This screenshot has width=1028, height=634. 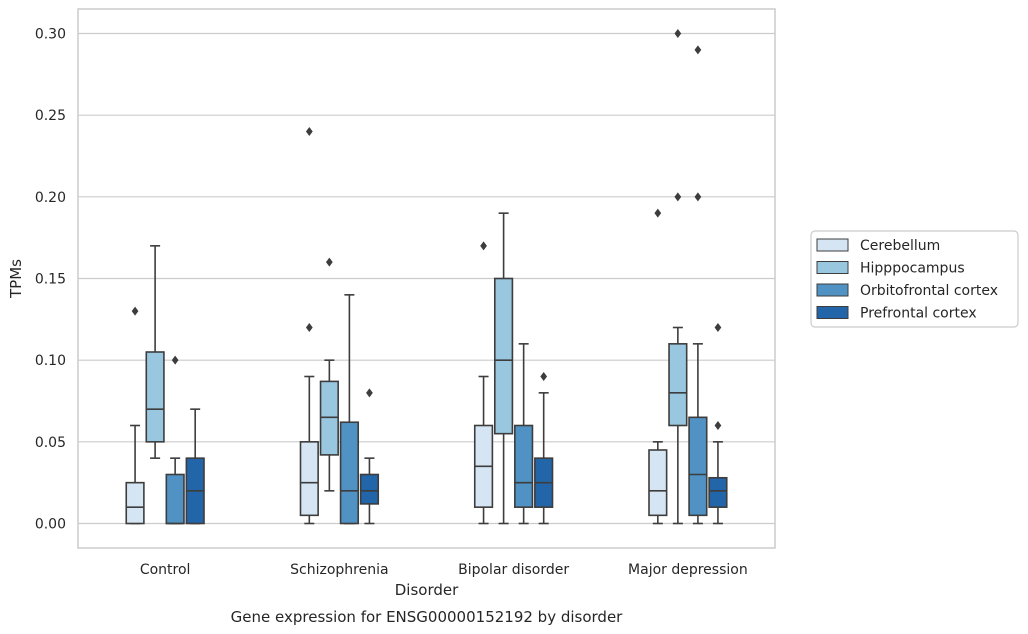 I want to click on y-axis-title: TPMs, so click(x=16, y=279).